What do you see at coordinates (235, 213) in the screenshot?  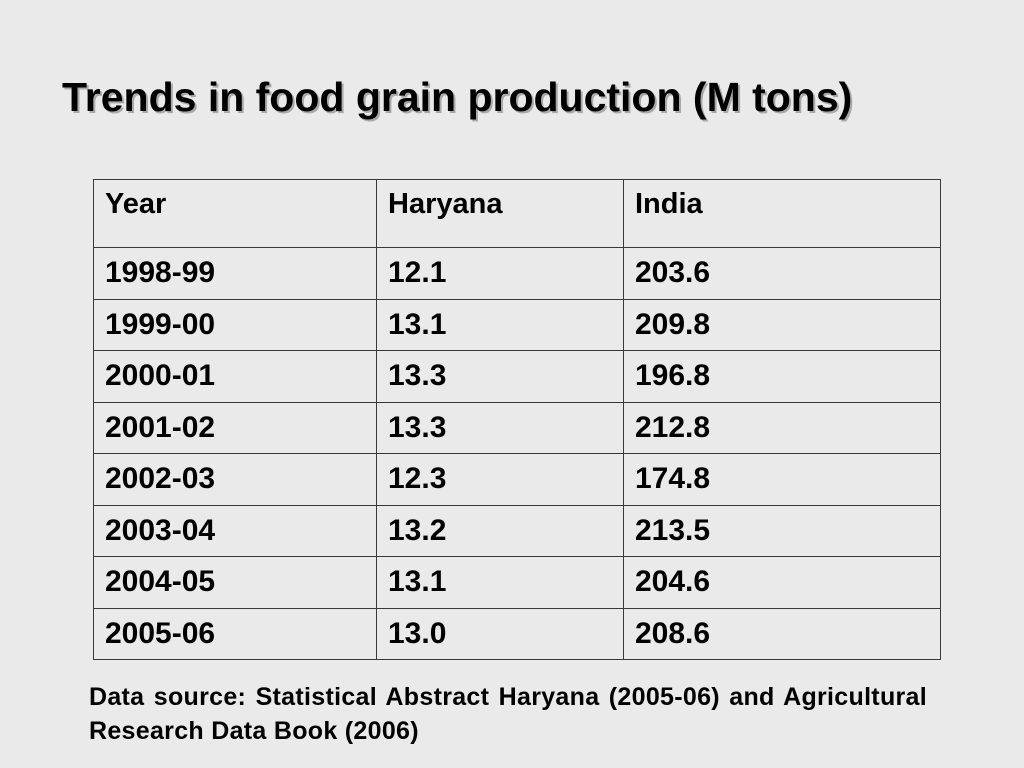 I see `header-year: Year` at bounding box center [235, 213].